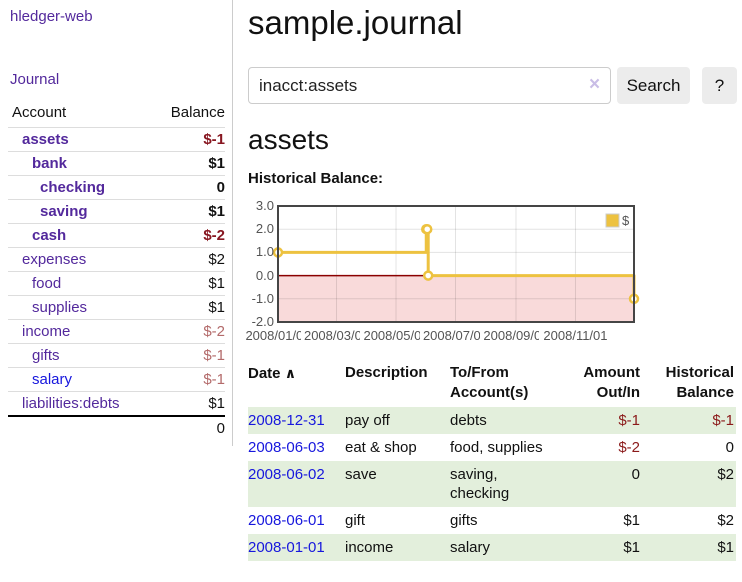 Image resolution: width=742 pixels, height=582 pixels. Describe the element at coordinates (635, 474) in the screenshot. I see `transaction-amount: 0` at that location.